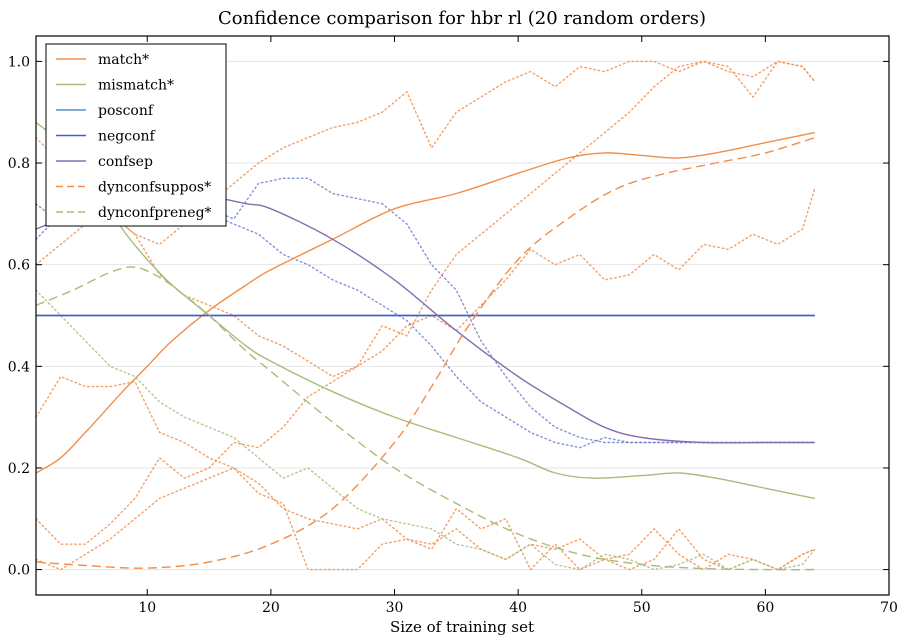  Describe the element at coordinates (765, 608) in the screenshot. I see `x-tick-label: 60` at that location.